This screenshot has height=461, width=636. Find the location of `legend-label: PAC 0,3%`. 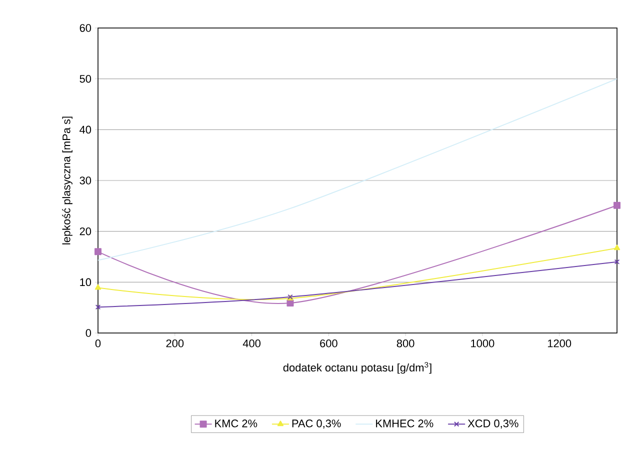

legend-label: PAC 0,3% is located at coordinates (316, 424).